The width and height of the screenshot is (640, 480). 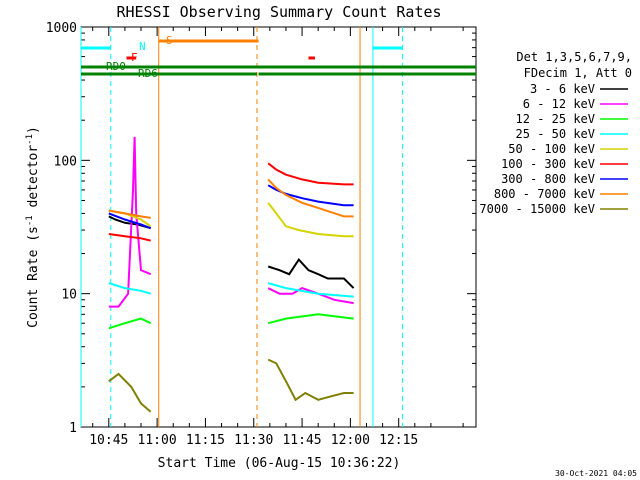 I want to click on series-line-8-seg1, so click(x=129, y=214).